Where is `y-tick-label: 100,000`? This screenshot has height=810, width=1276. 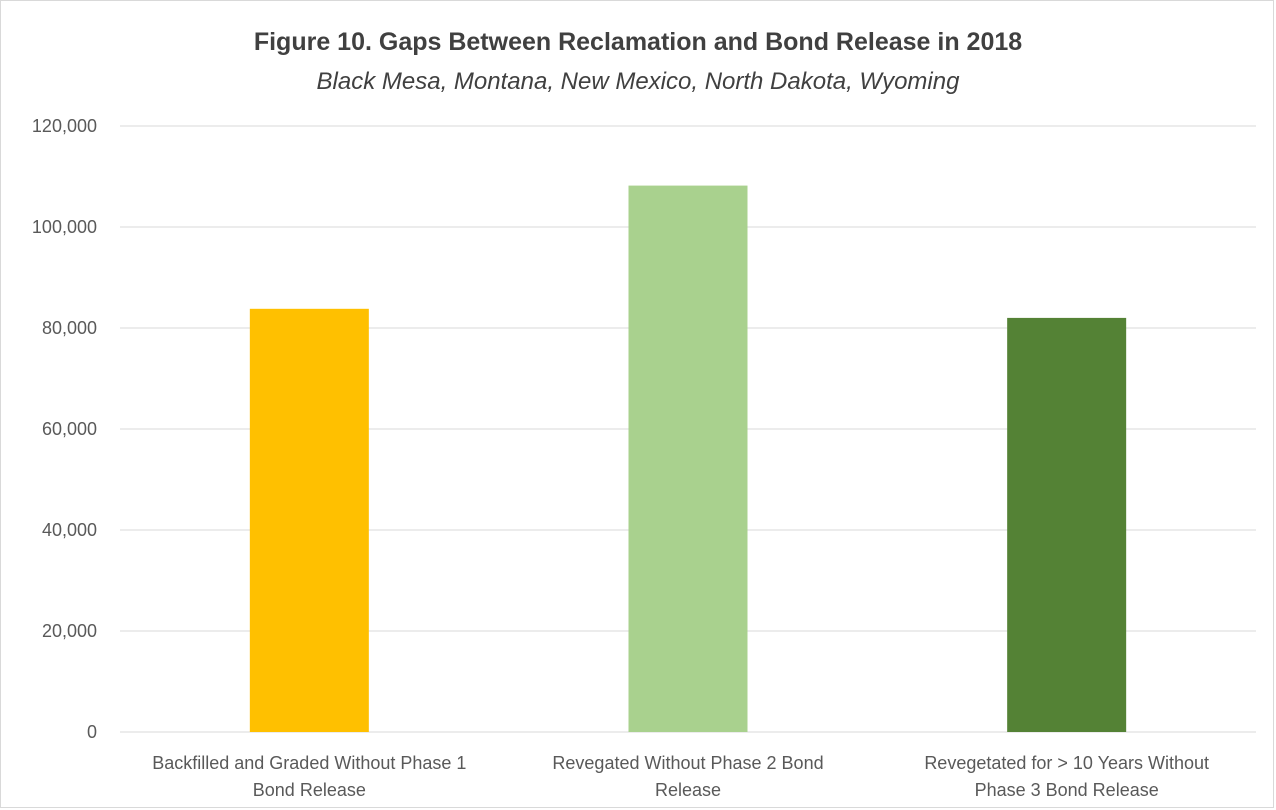
y-tick-label: 100,000 is located at coordinates (64, 227).